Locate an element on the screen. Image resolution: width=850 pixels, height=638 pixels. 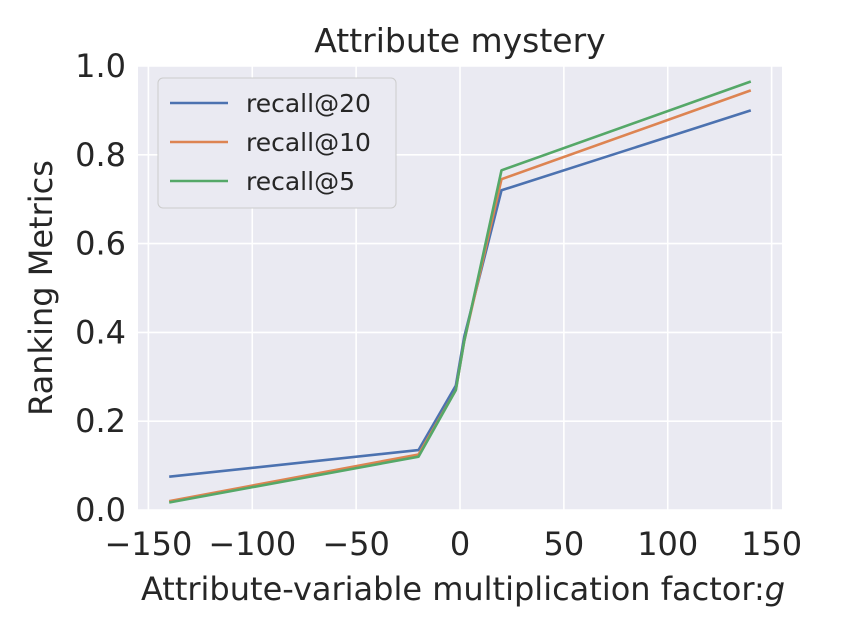
x-axis-ticks: −150 −100 −50 0 50 100 150 is located at coordinates (453, 544).